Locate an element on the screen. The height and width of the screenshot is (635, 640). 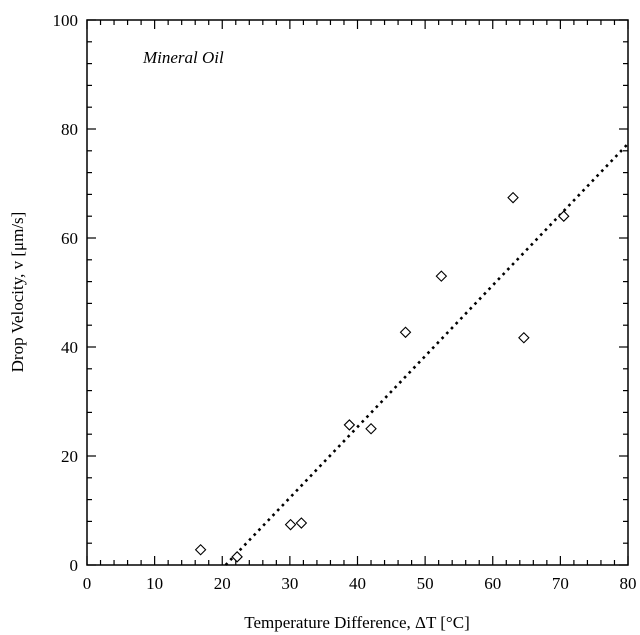
y-tick-label: 60 is located at coordinates (69, 238).